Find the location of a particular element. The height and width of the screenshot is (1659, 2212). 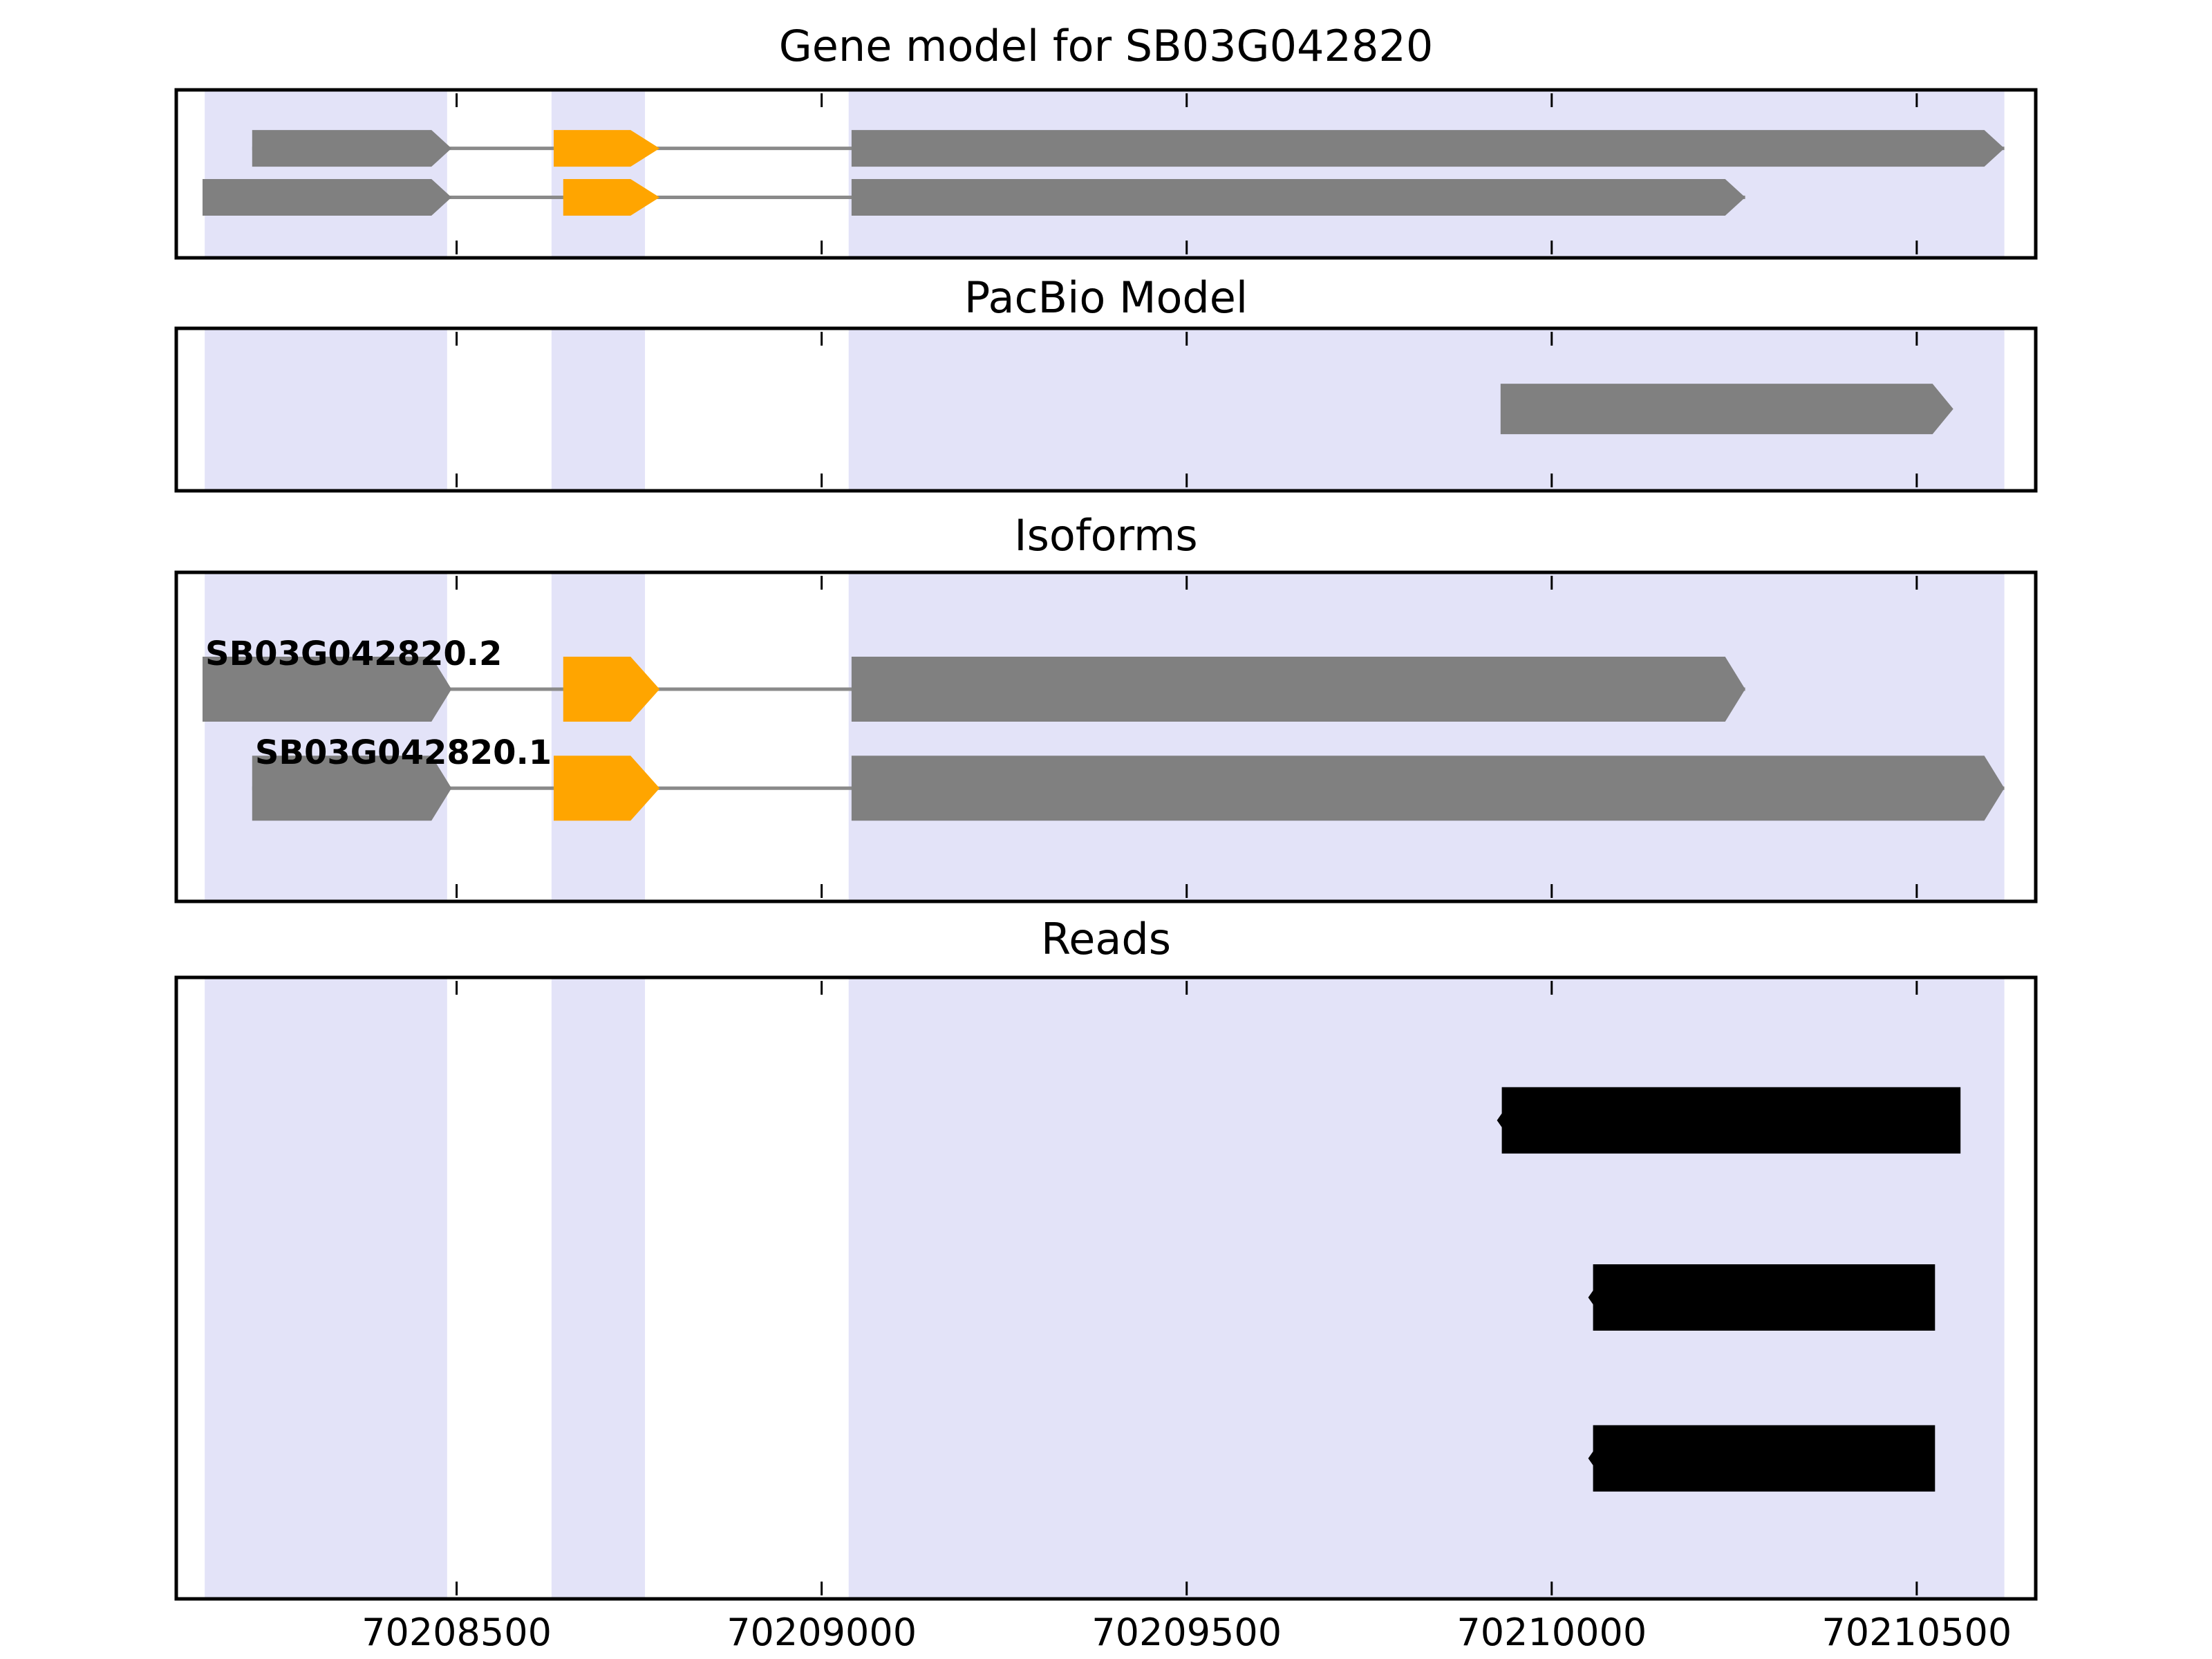

track-panel-pacbio-model is located at coordinates (1106, 409).